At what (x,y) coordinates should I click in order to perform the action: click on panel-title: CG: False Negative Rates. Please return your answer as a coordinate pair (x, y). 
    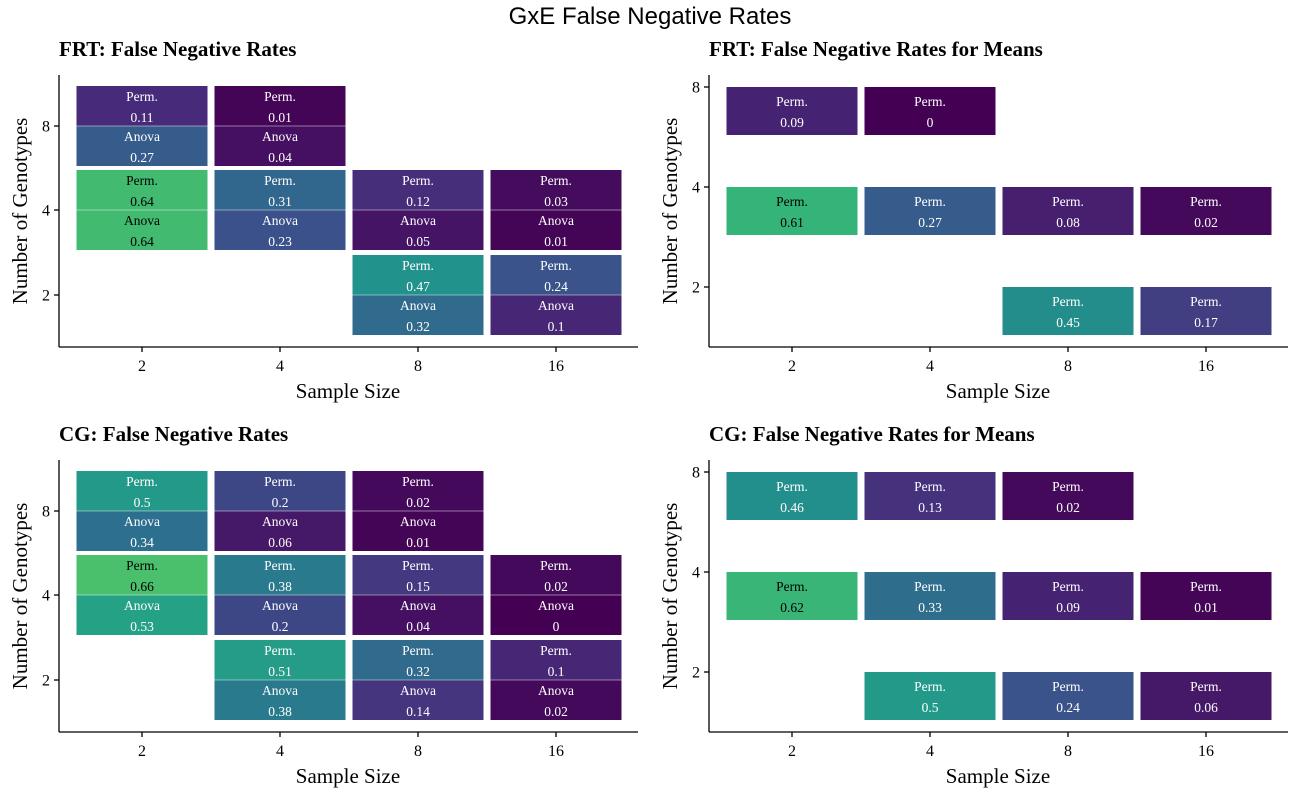
    Looking at the image, I should click on (173, 434).